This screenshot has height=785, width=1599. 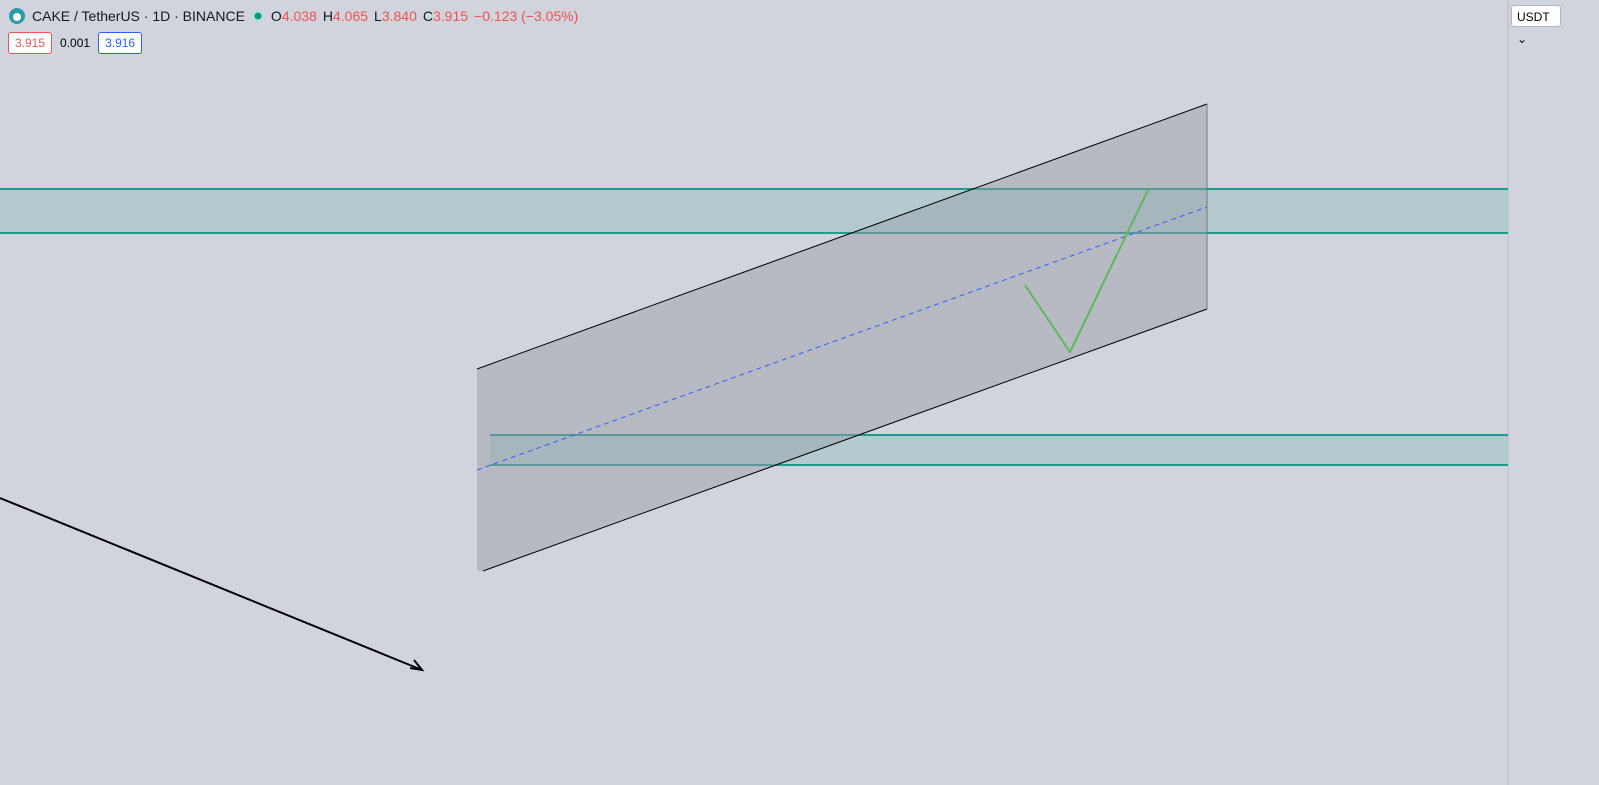 I want to click on change: −0.123 (−3.05%), so click(x=526, y=16).